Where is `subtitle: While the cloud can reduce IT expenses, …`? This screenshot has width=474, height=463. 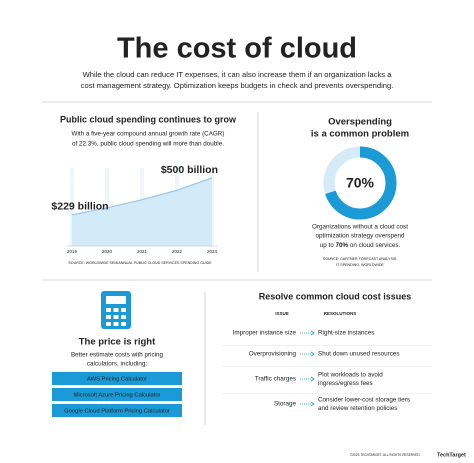 subtitle: While the cloud can reduce IT expenses, … is located at coordinates (238, 74).